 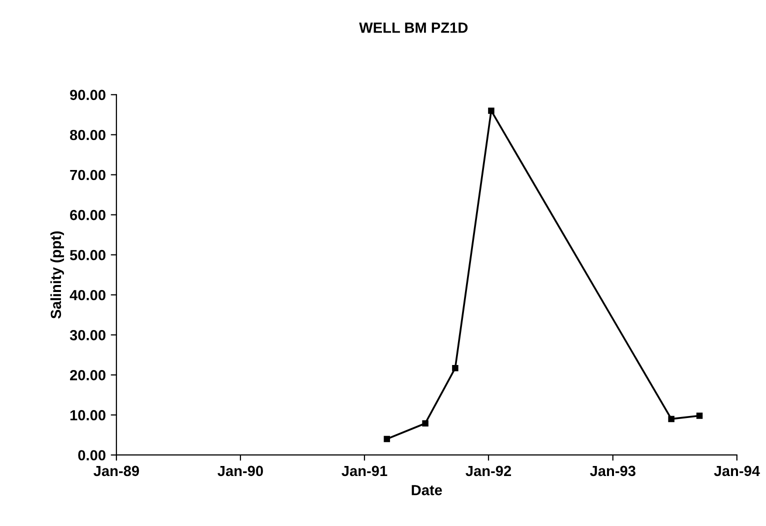 I want to click on y-tick-label: 80.00, so click(x=88, y=135).